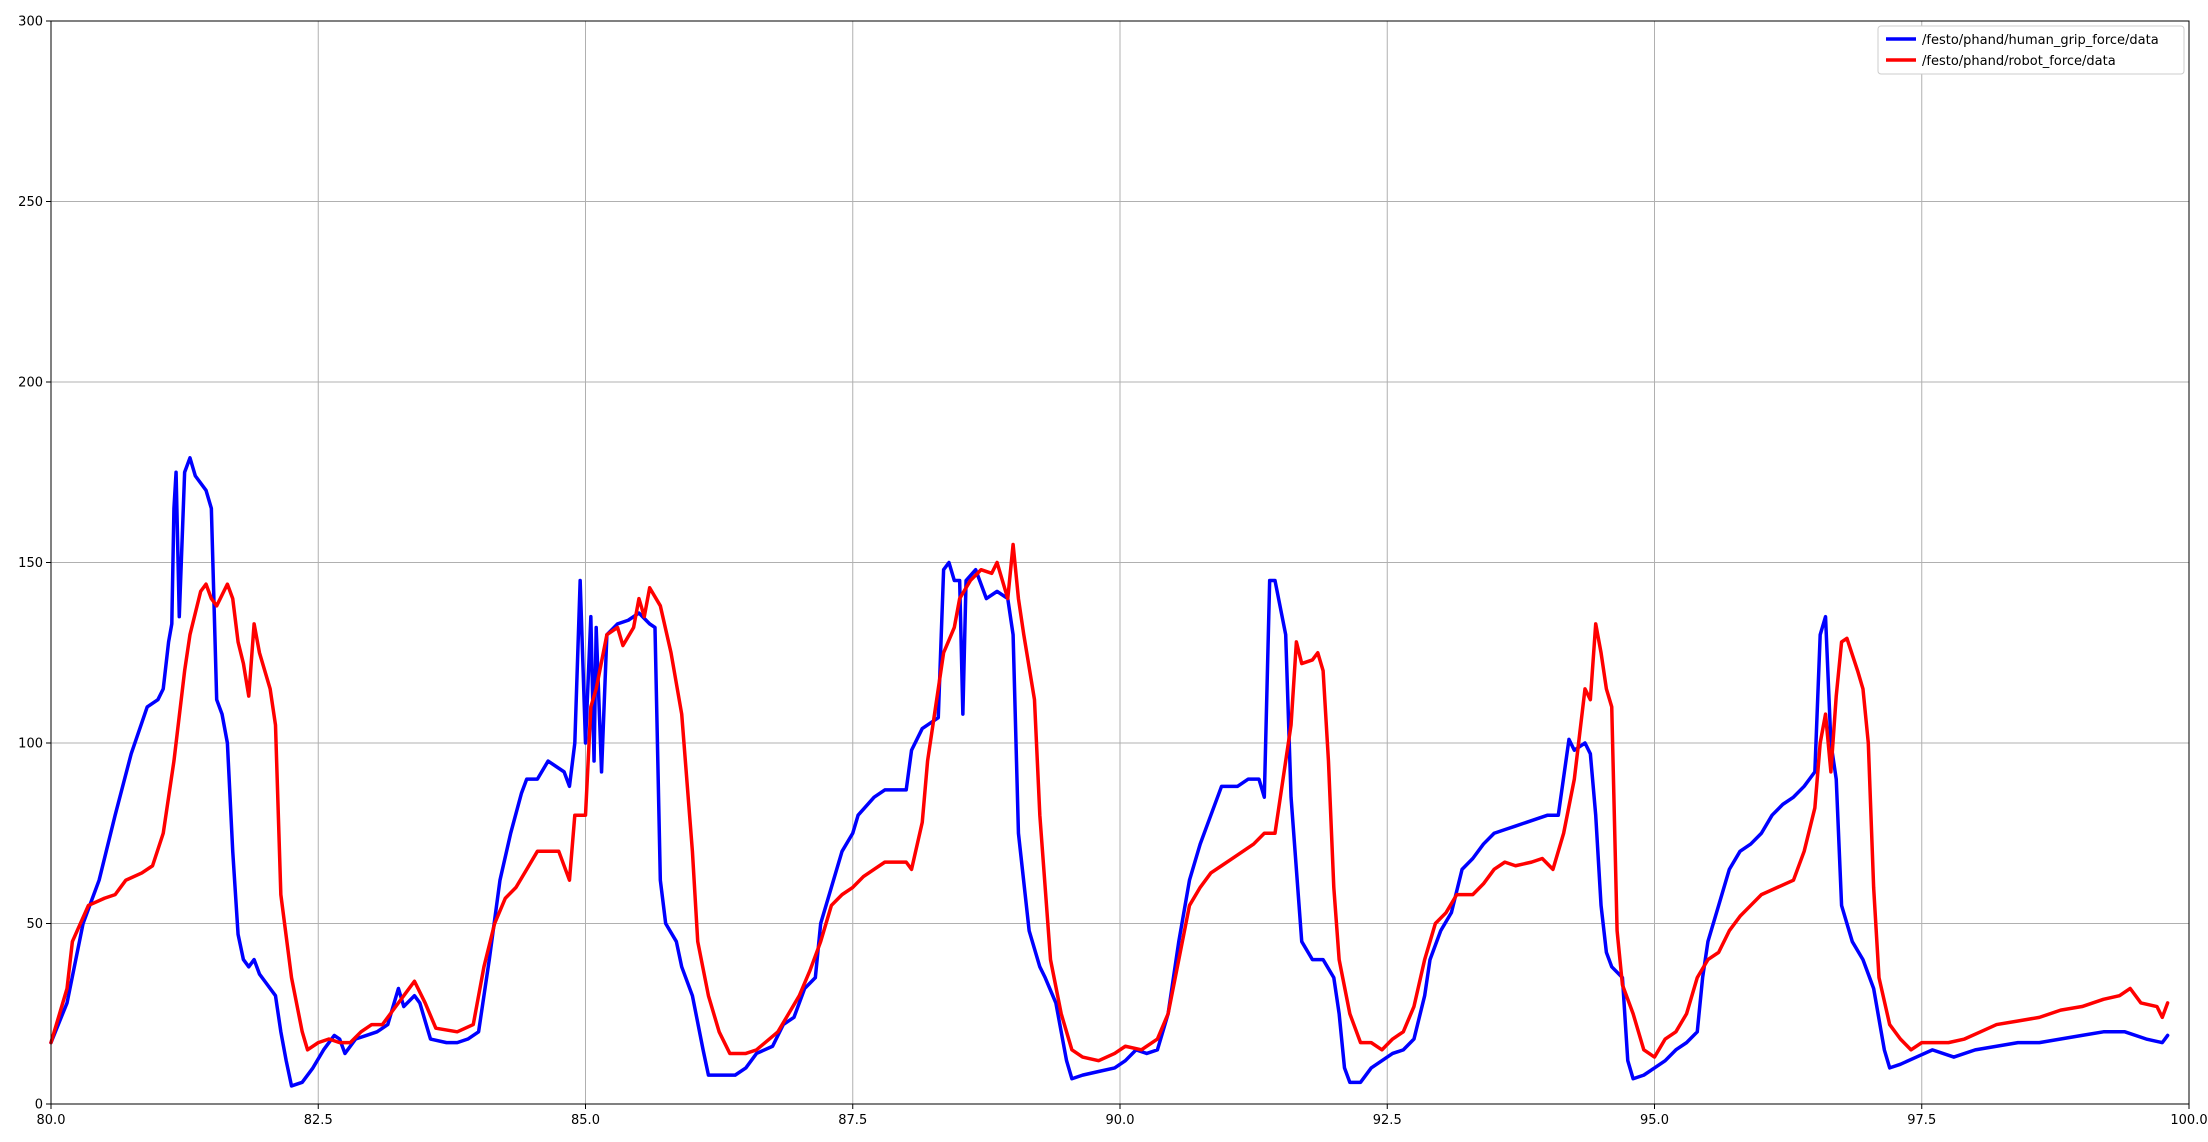  I want to click on x-tick-label: 100.0, so click(2188, 1120).